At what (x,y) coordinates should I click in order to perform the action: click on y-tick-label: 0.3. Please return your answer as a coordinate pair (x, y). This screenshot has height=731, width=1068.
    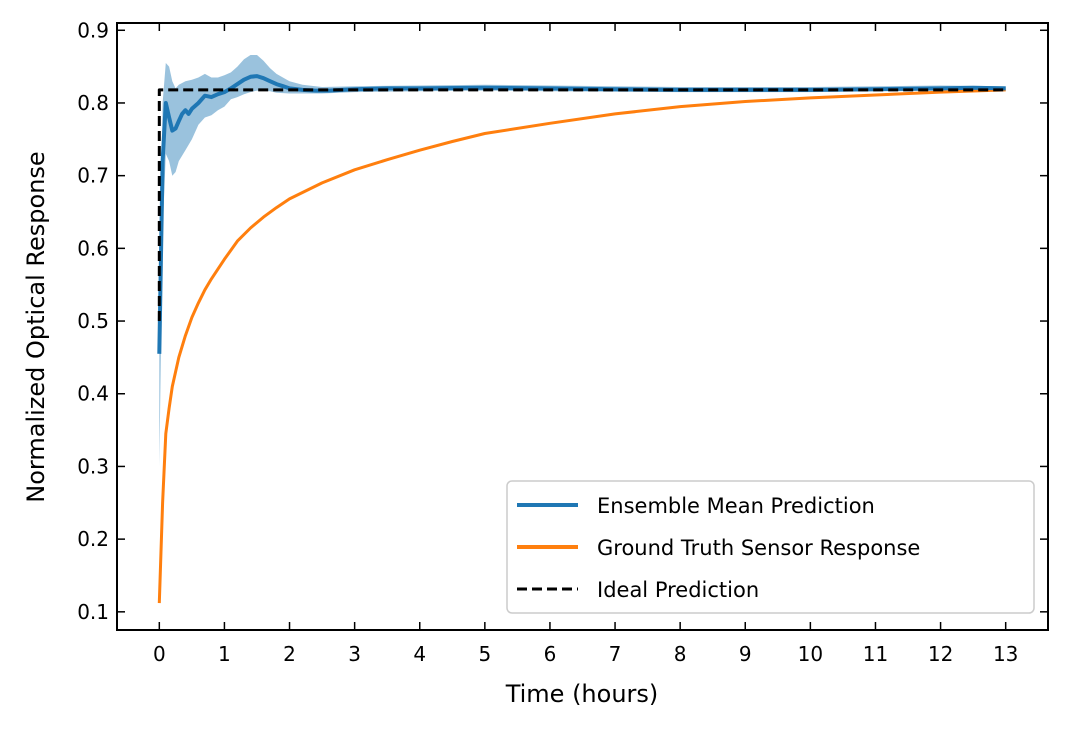
    Looking at the image, I should click on (93, 466).